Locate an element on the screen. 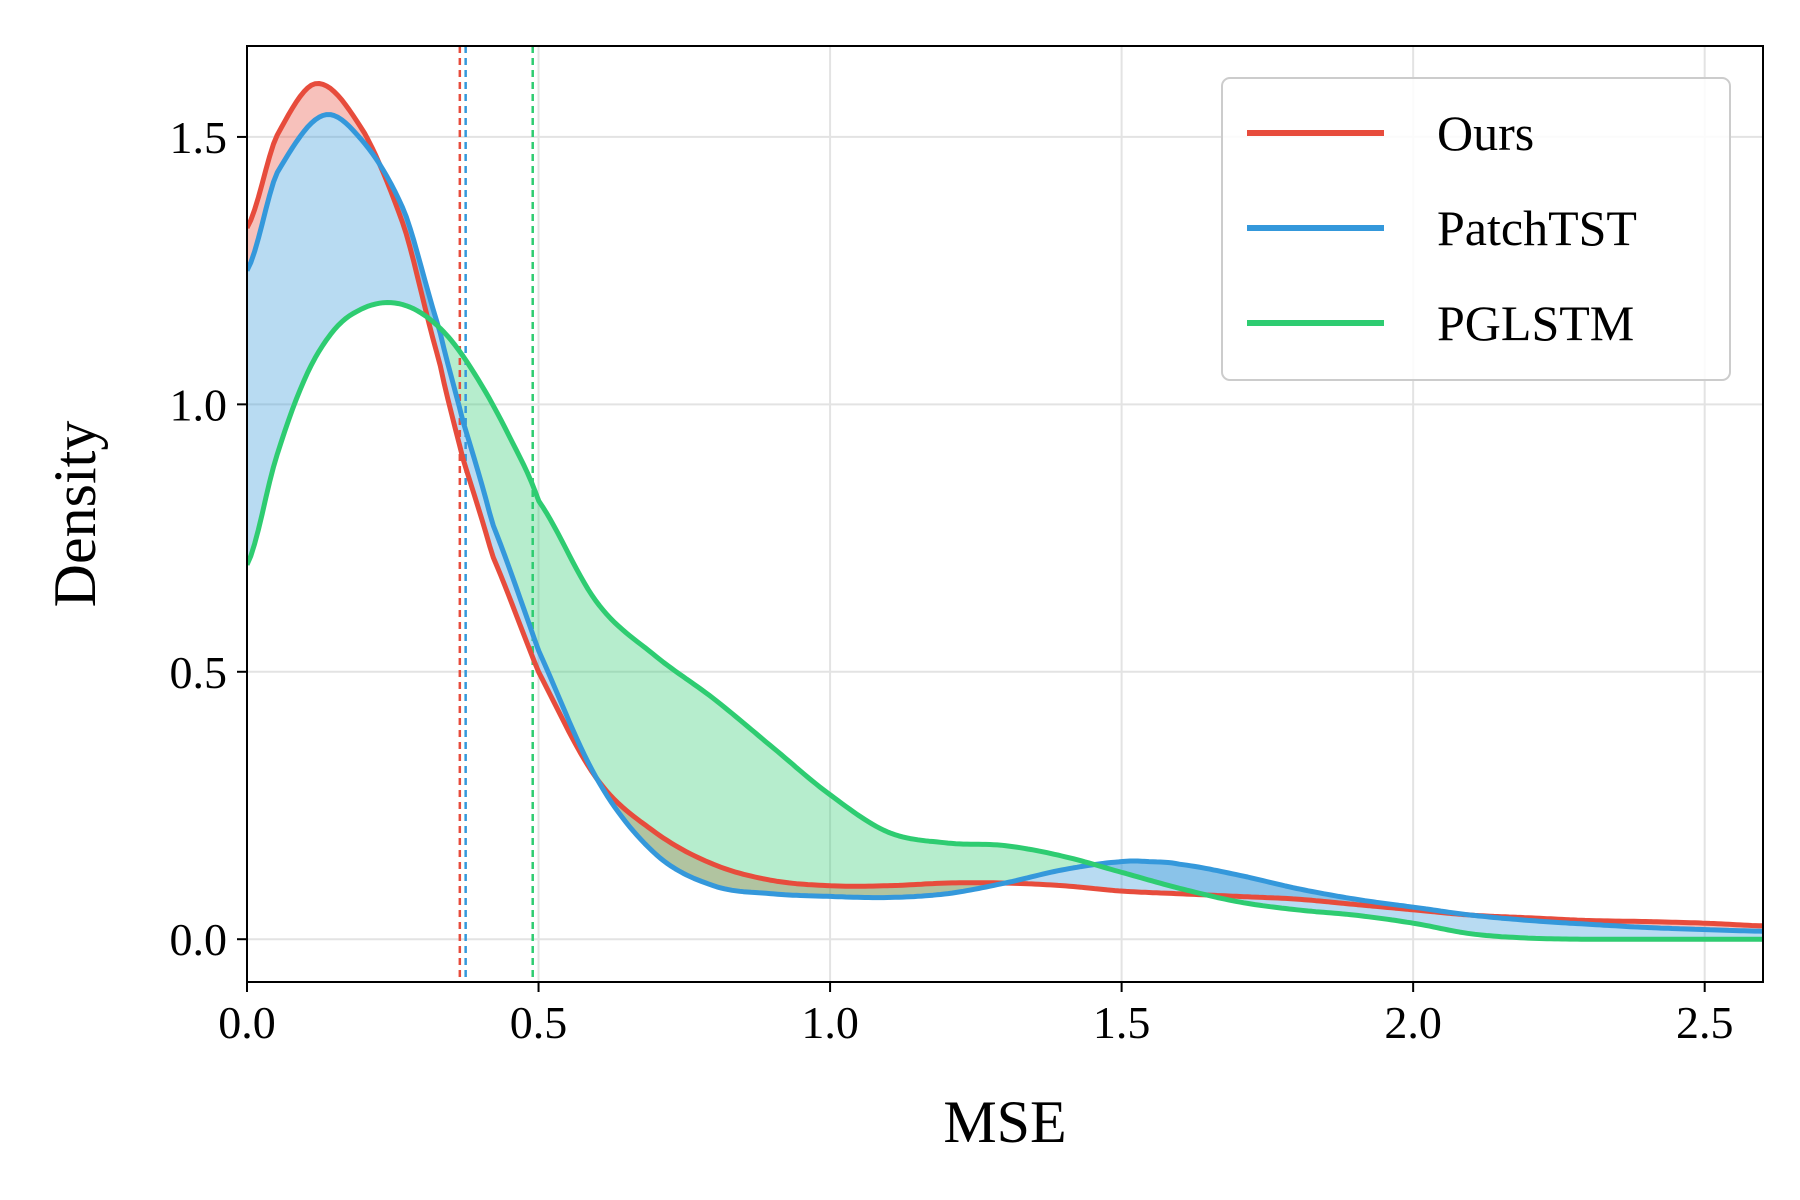 The image size is (1800, 1200). mean-lines is located at coordinates (496, 514).